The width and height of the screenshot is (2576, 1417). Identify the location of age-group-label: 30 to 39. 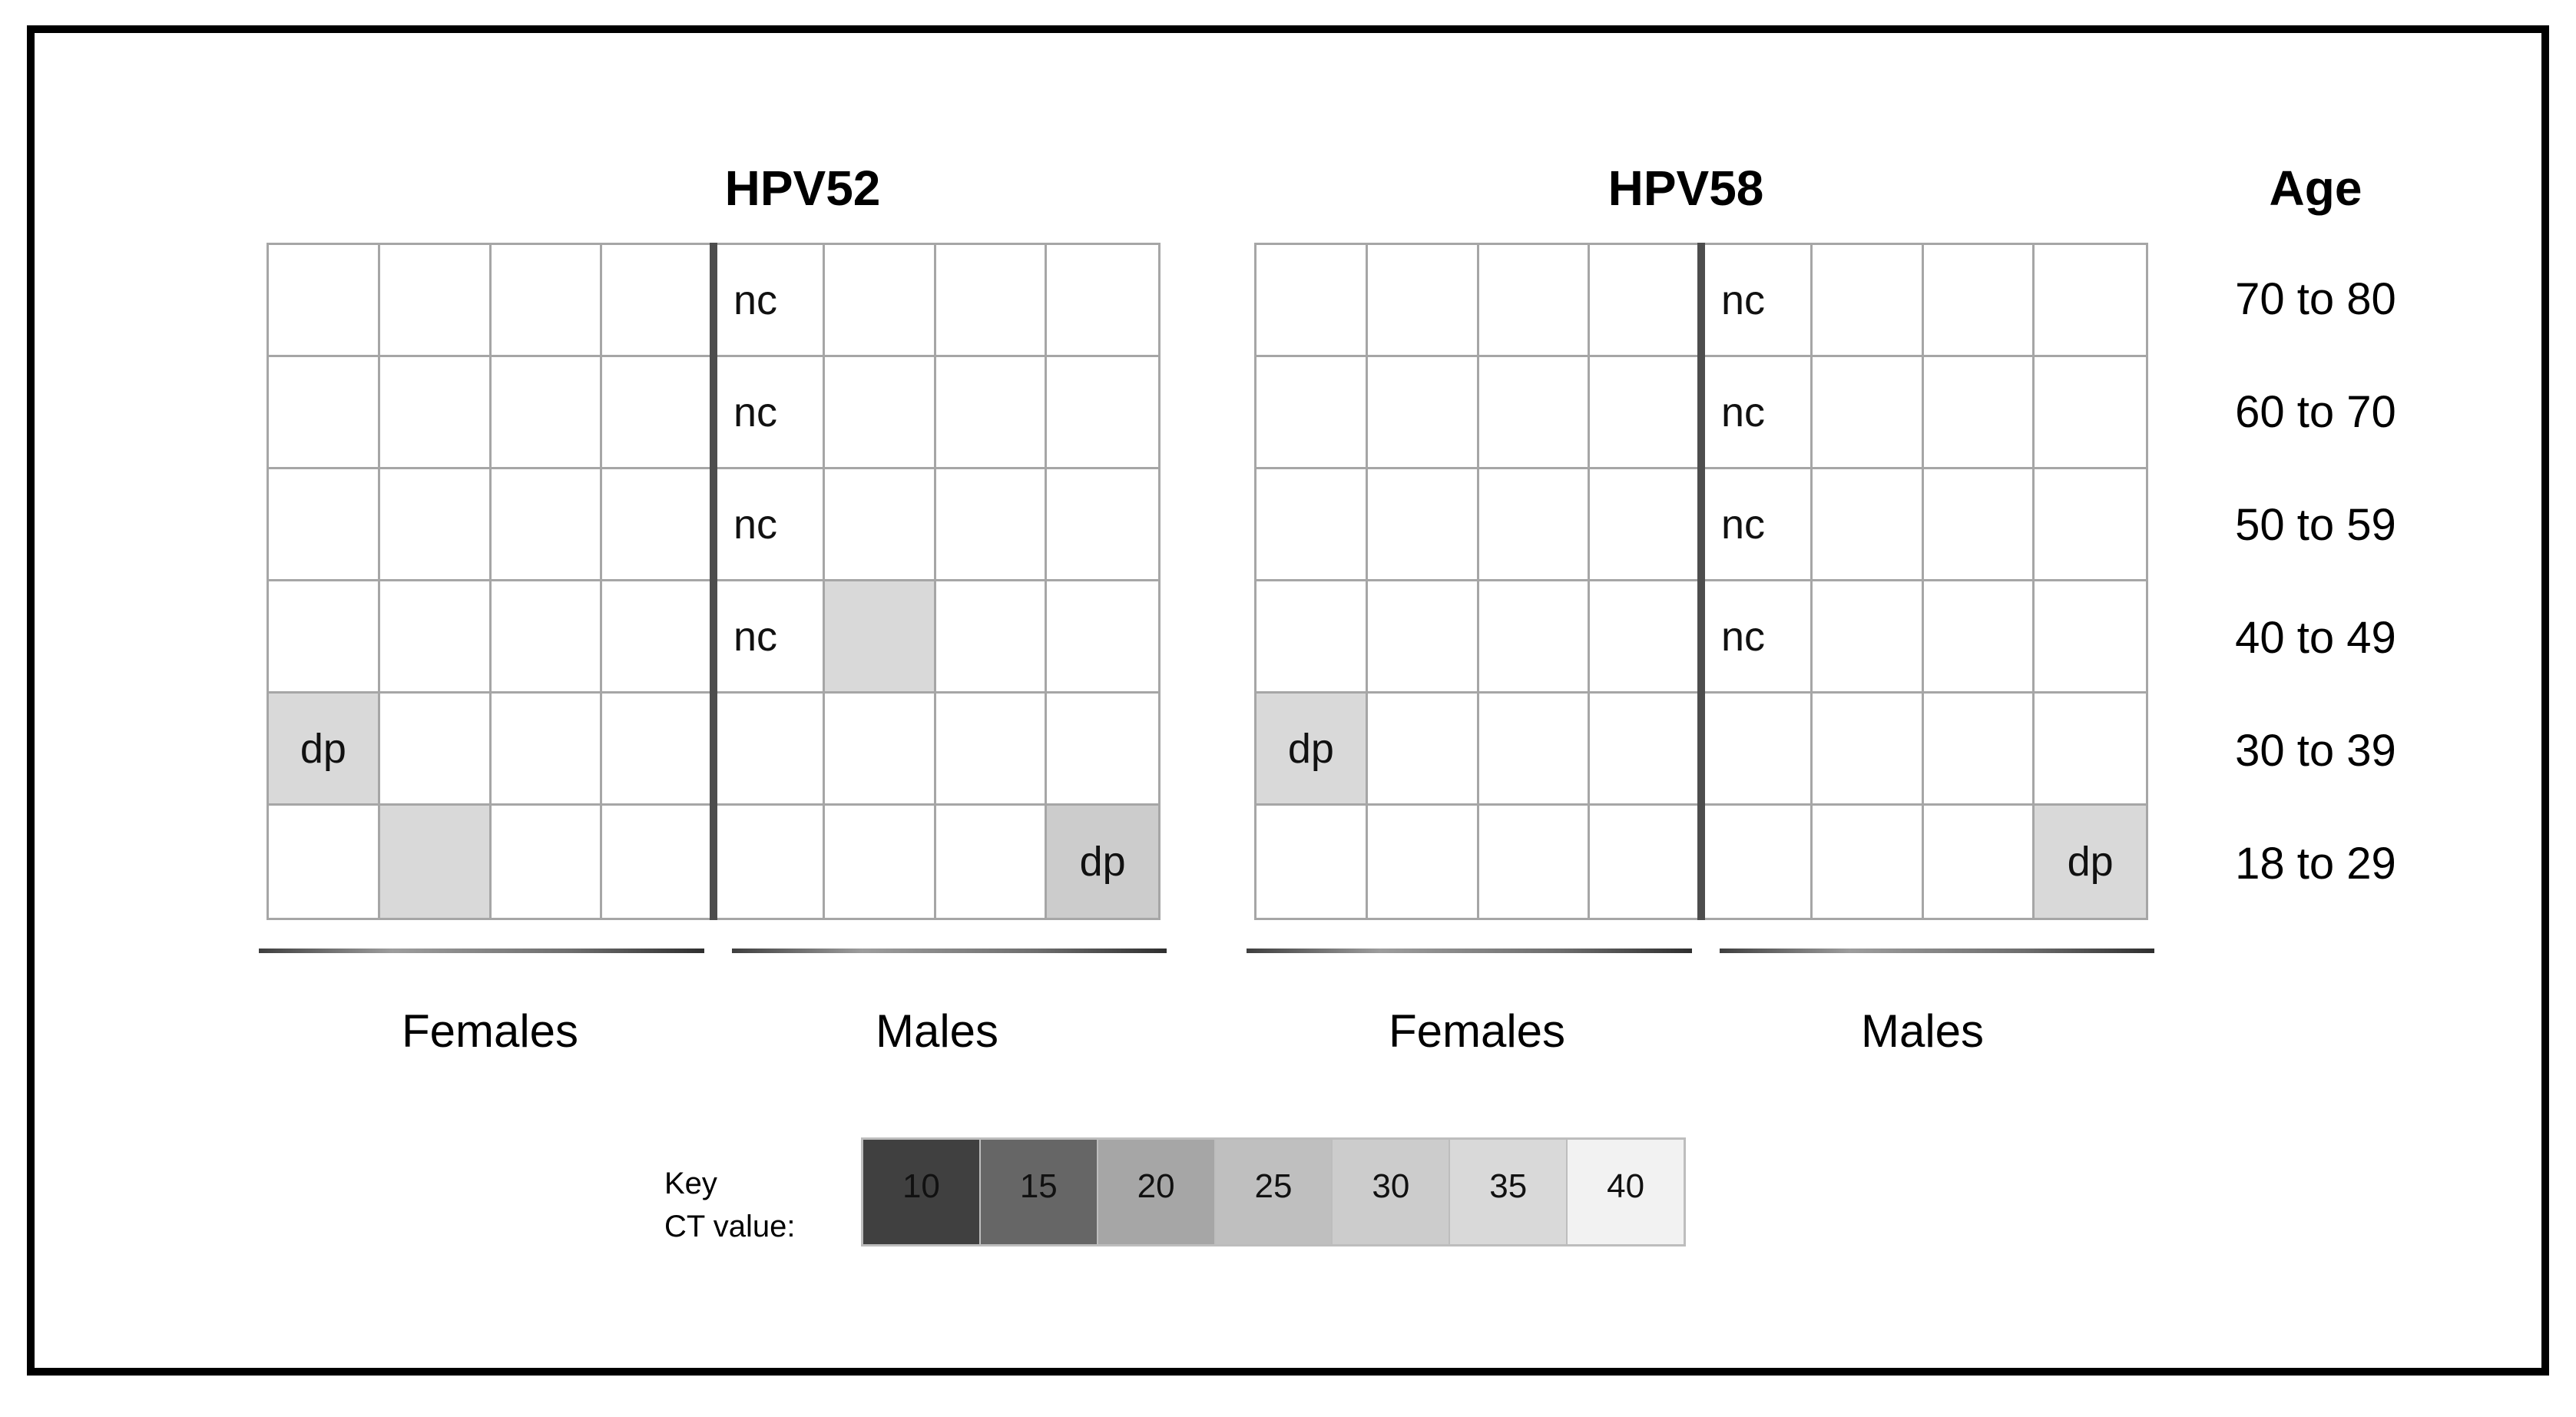
(2315, 751).